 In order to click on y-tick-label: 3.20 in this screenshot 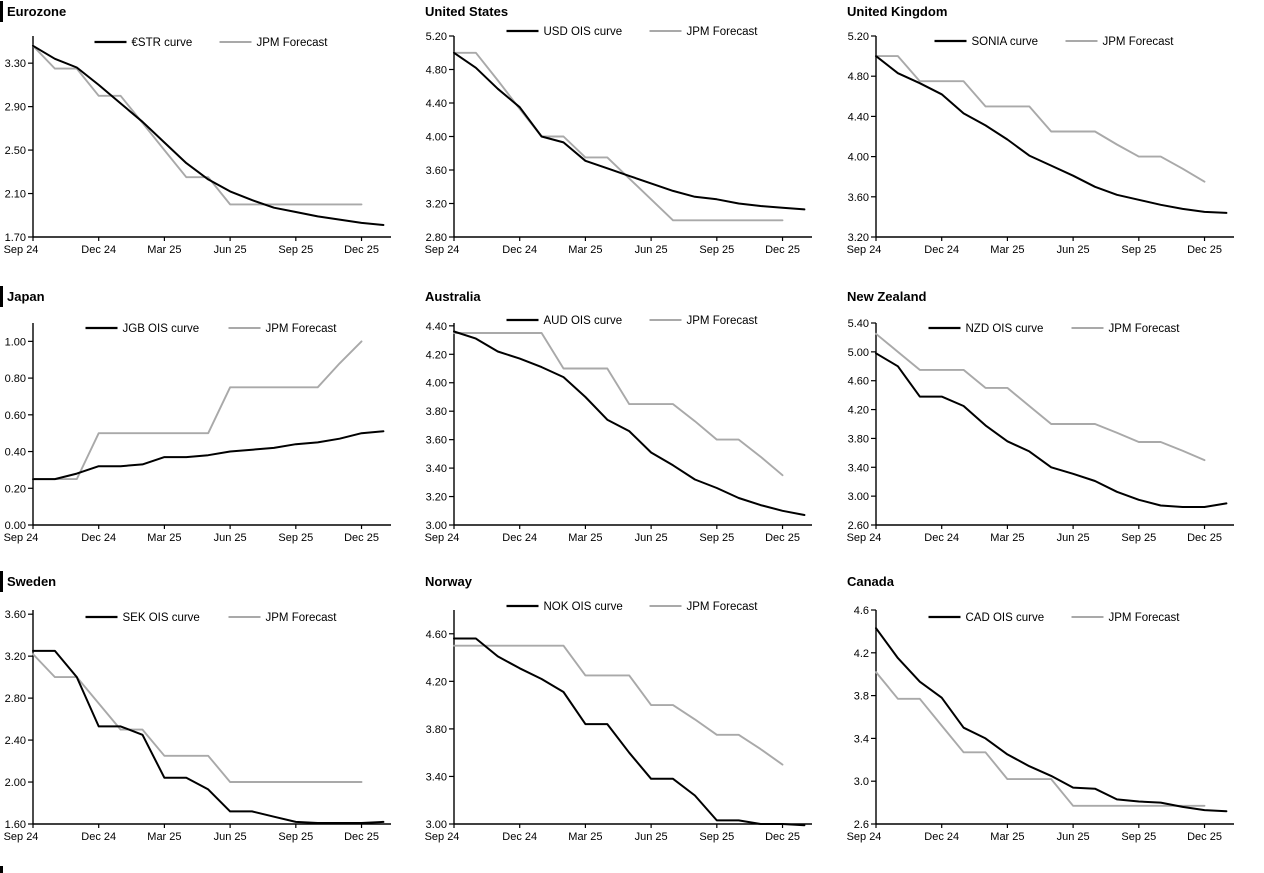, I will do `click(858, 238)`.